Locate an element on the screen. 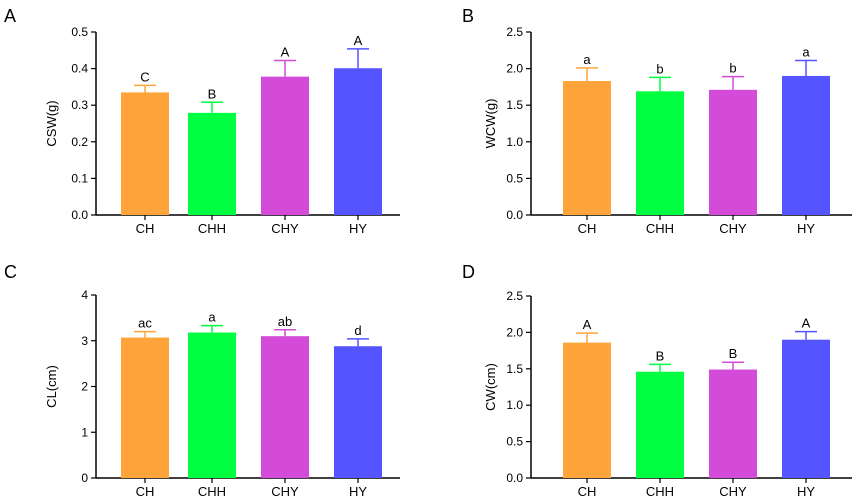  y-tick-label: 0.3 is located at coordinates (79, 105).